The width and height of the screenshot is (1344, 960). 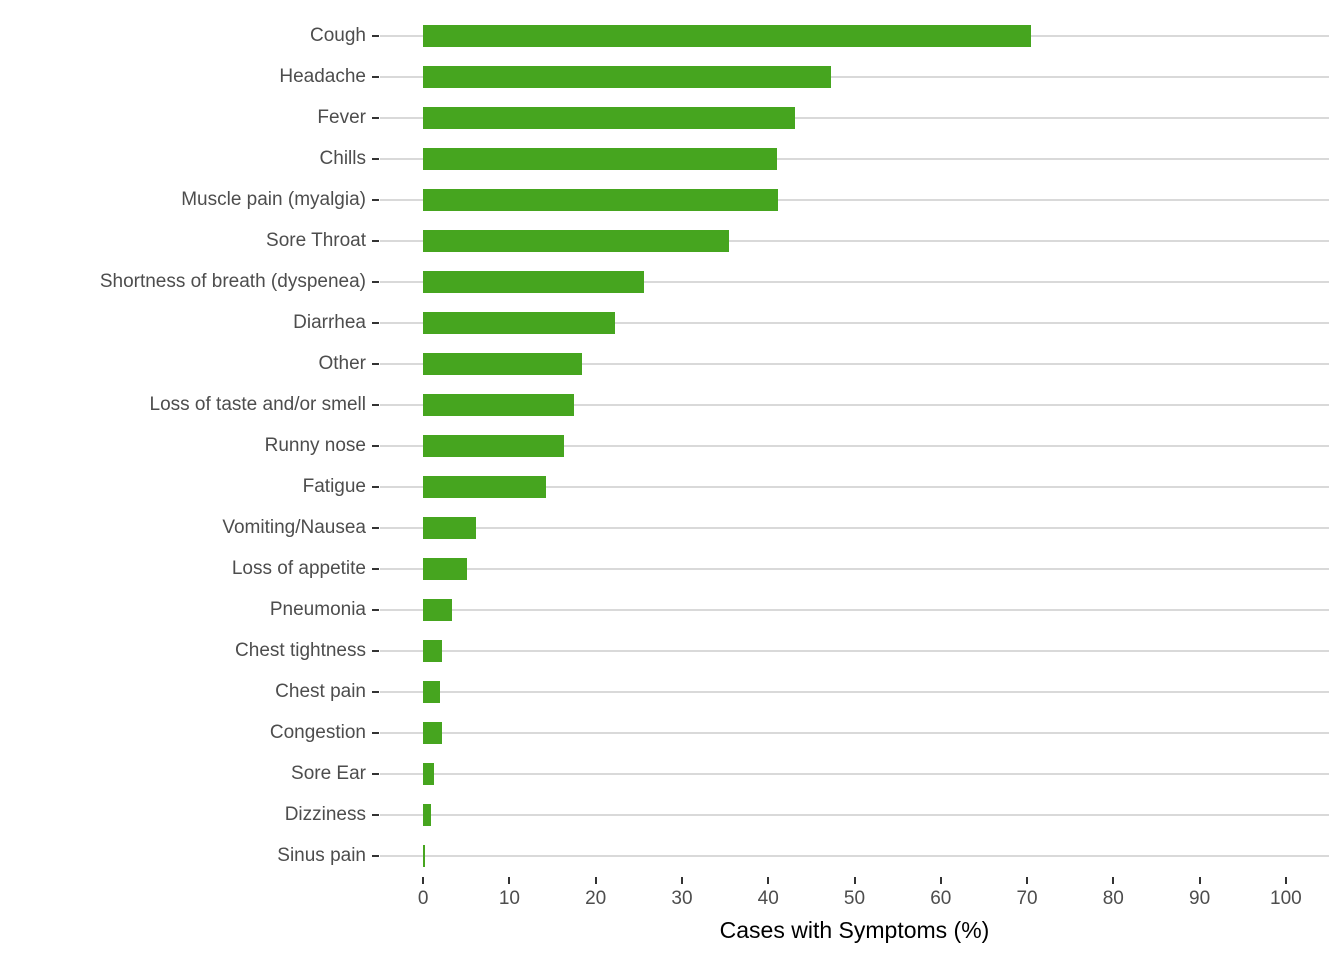 What do you see at coordinates (273, 200) in the screenshot?
I see `y-axis-label: Muscle pain (myalgia)` at bounding box center [273, 200].